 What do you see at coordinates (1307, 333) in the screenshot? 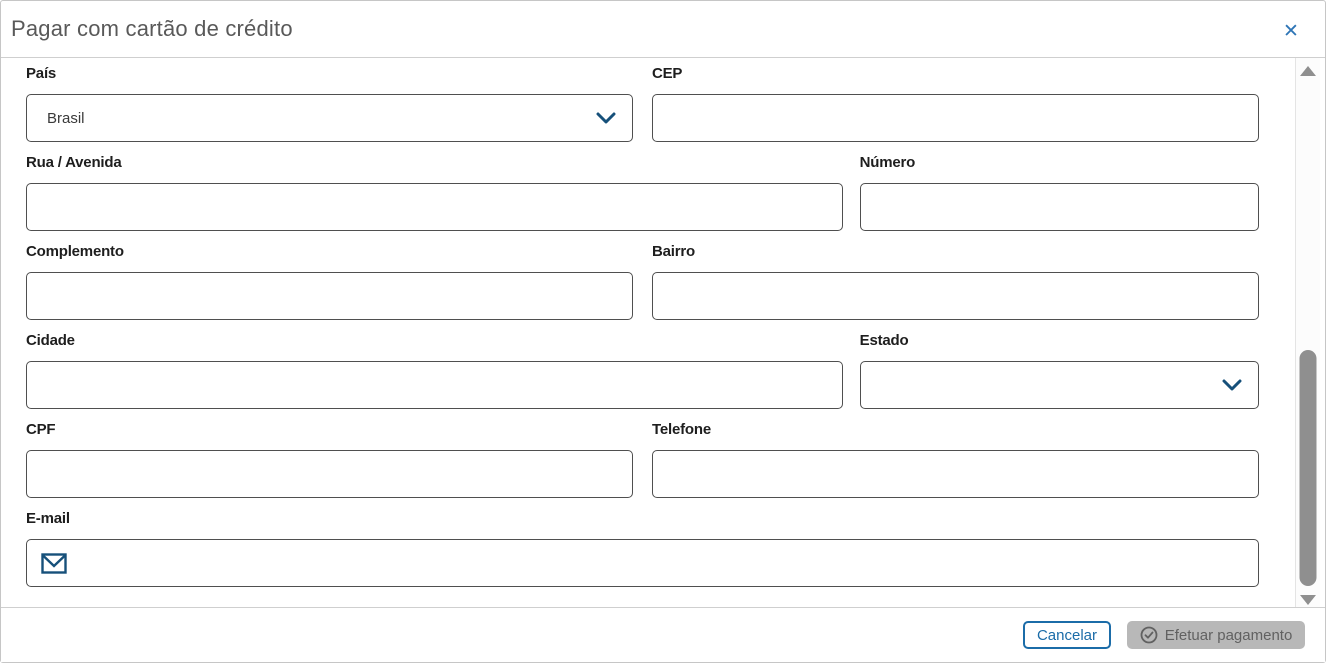
I see `scrollbar` at bounding box center [1307, 333].